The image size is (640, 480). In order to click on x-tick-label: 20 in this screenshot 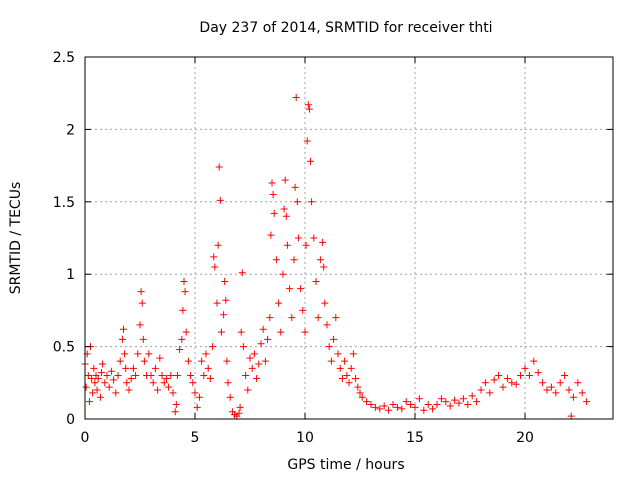, I will do `click(525, 438)`.